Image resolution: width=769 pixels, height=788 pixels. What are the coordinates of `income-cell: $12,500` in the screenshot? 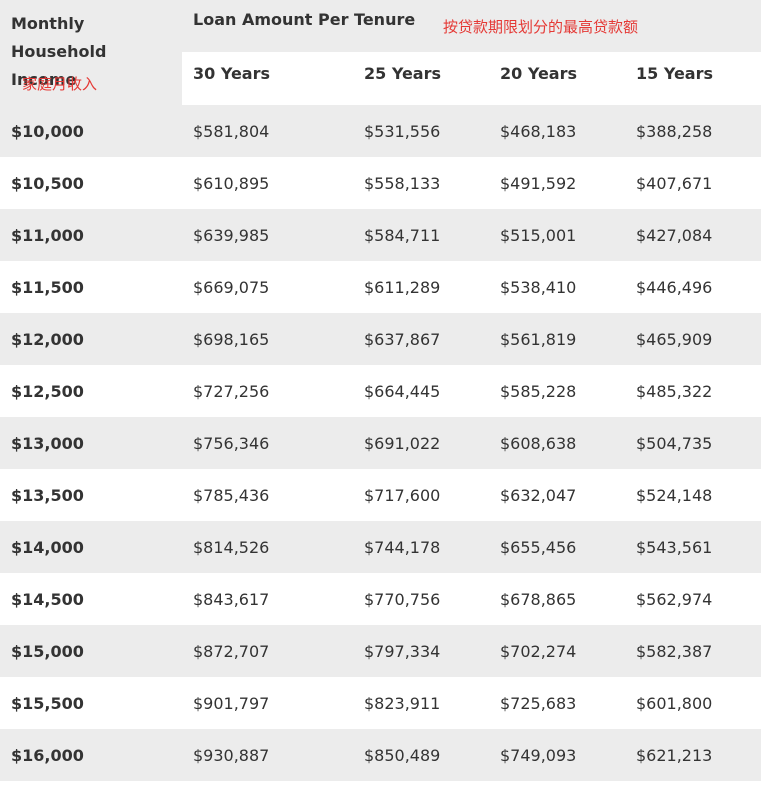 It's located at (47, 391).